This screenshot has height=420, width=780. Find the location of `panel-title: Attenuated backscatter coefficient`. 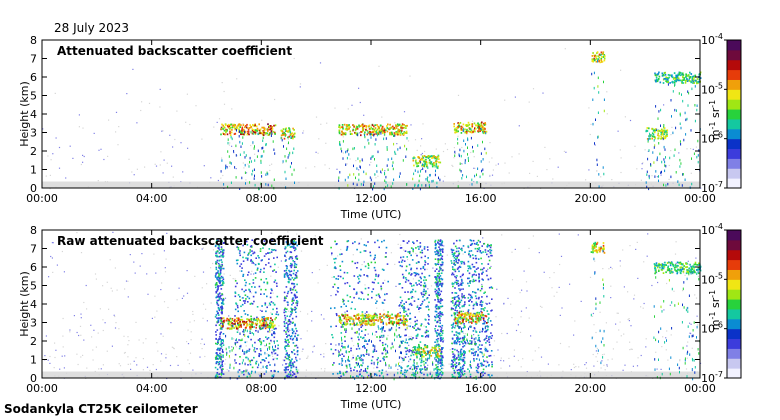

panel-title: Attenuated backscatter coefficient is located at coordinates (174, 51).